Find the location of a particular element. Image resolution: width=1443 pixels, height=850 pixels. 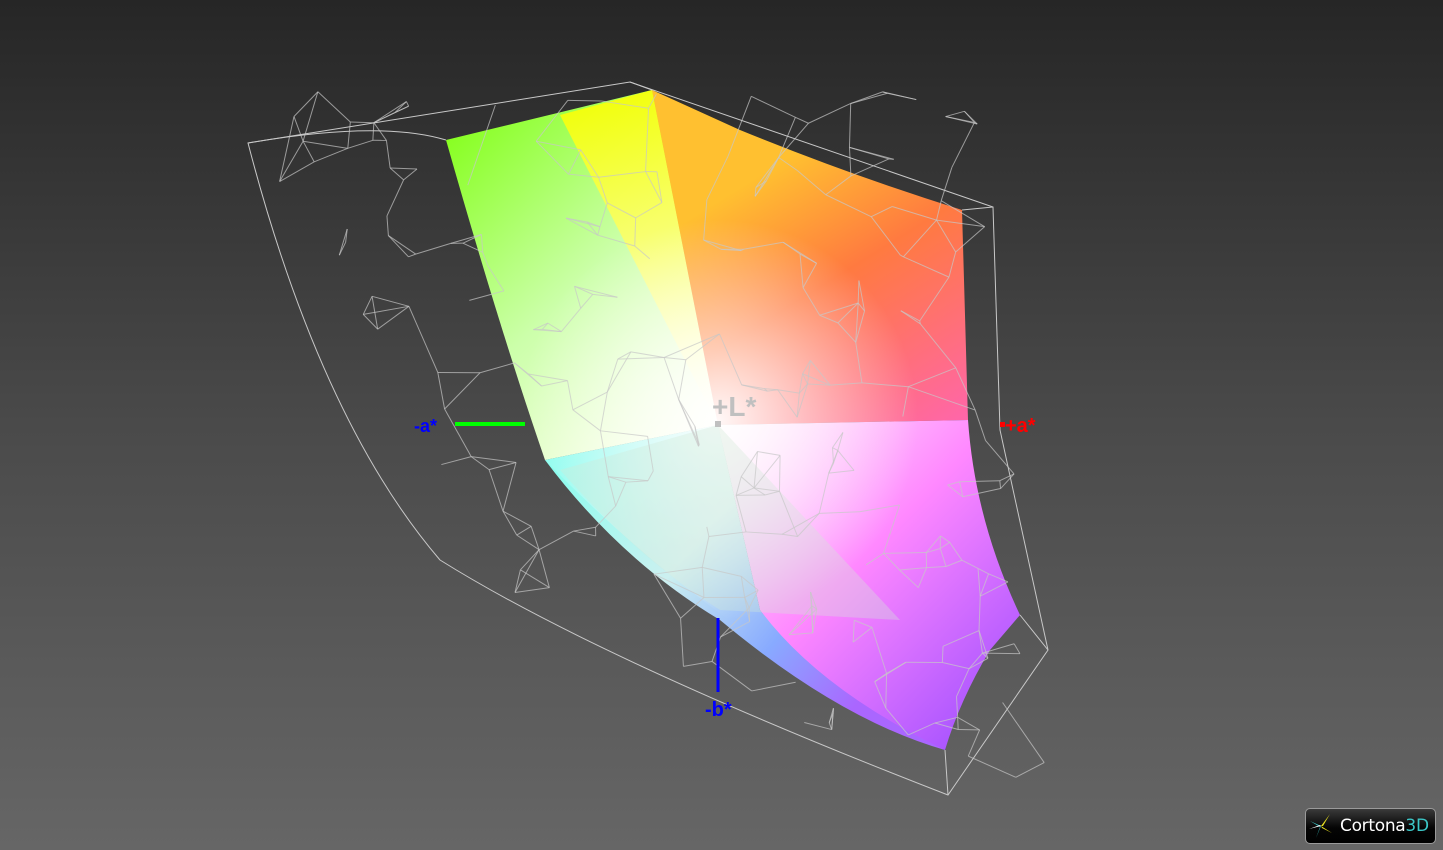

cortona3d-logo: Cortona3D is located at coordinates (1370, 826).